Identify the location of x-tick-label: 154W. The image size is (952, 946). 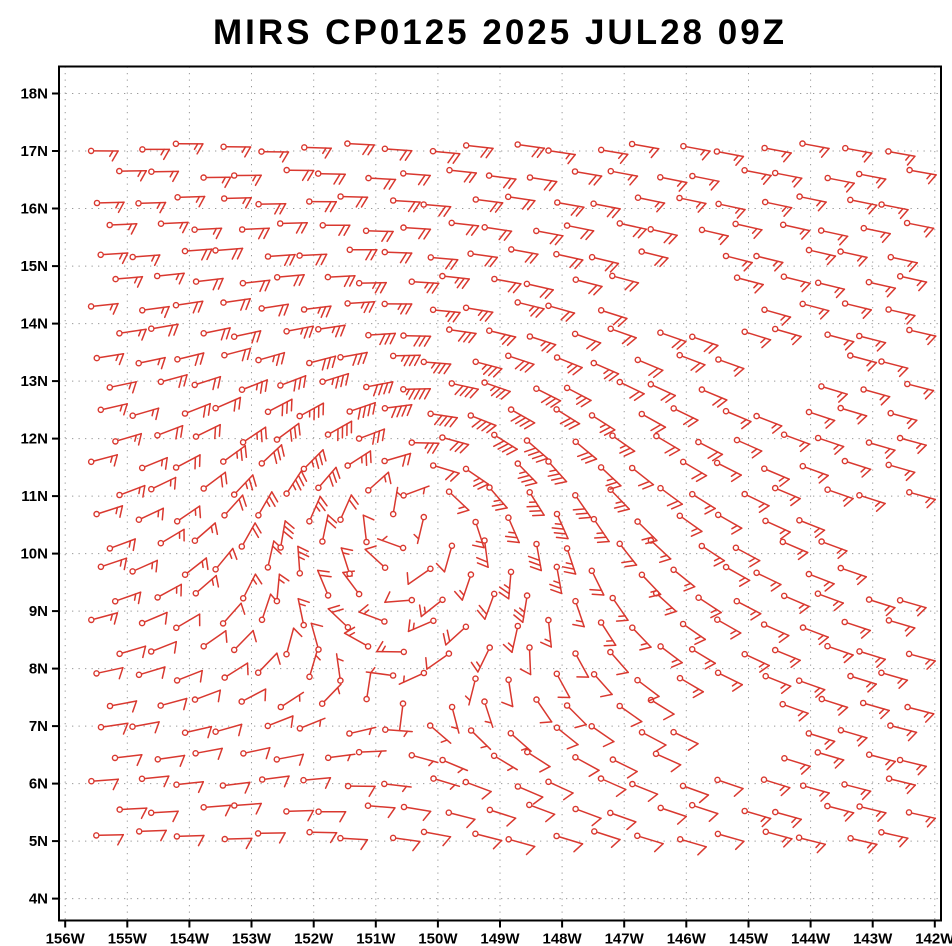
(190, 938).